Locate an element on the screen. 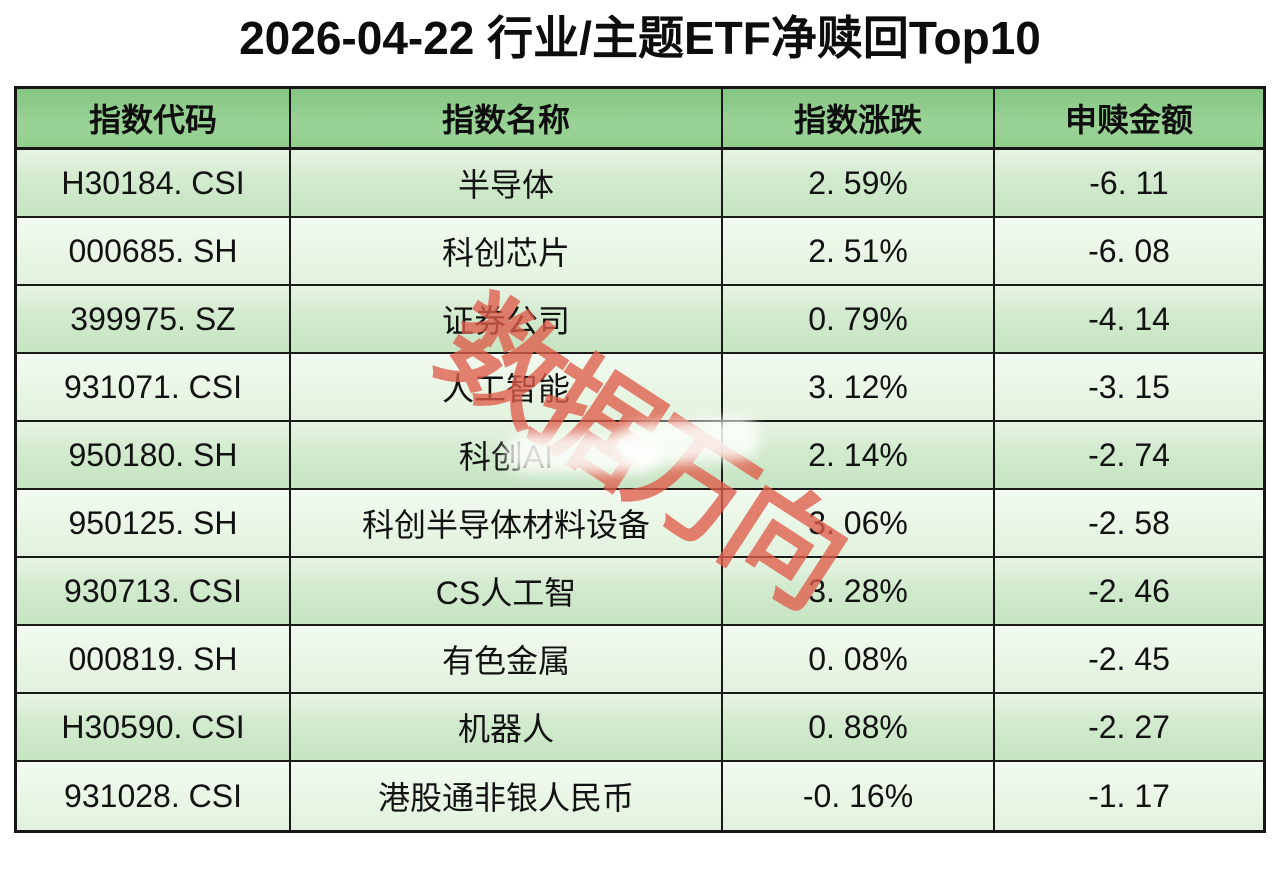 This screenshot has width=1280, height=895. cell-name: CS人工智 is located at coordinates (507, 591).